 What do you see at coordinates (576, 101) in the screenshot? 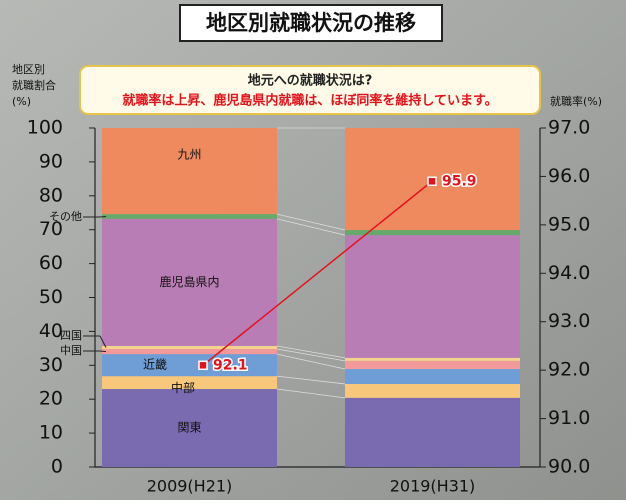
I see `y2-axis-label: 就職率(%)` at bounding box center [576, 101].